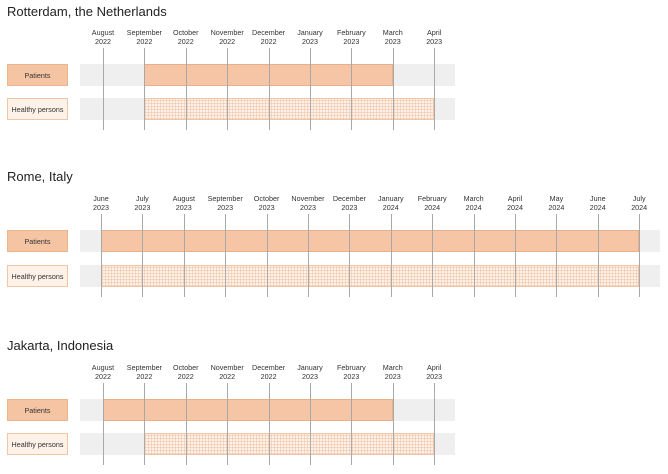  I want to click on month-tick-label: November 2023, so click(308, 203).